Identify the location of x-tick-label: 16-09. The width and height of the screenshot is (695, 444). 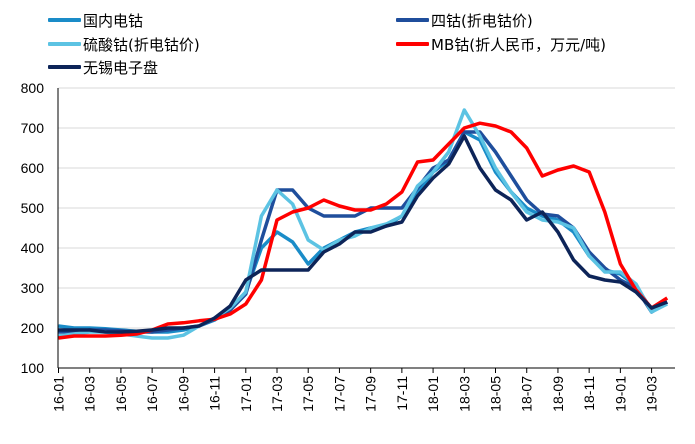
(183, 394).